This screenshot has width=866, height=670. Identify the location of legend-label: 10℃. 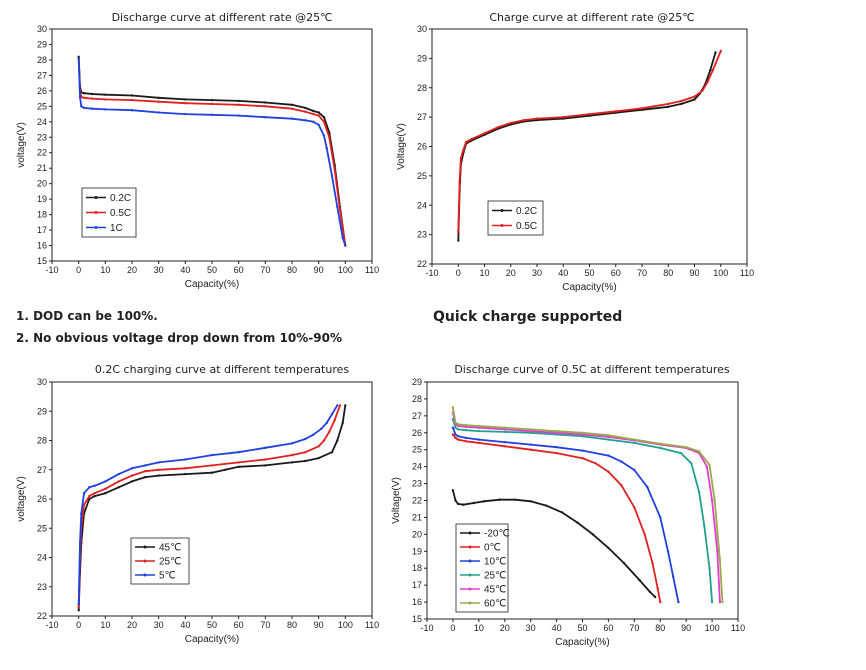
(495, 562).